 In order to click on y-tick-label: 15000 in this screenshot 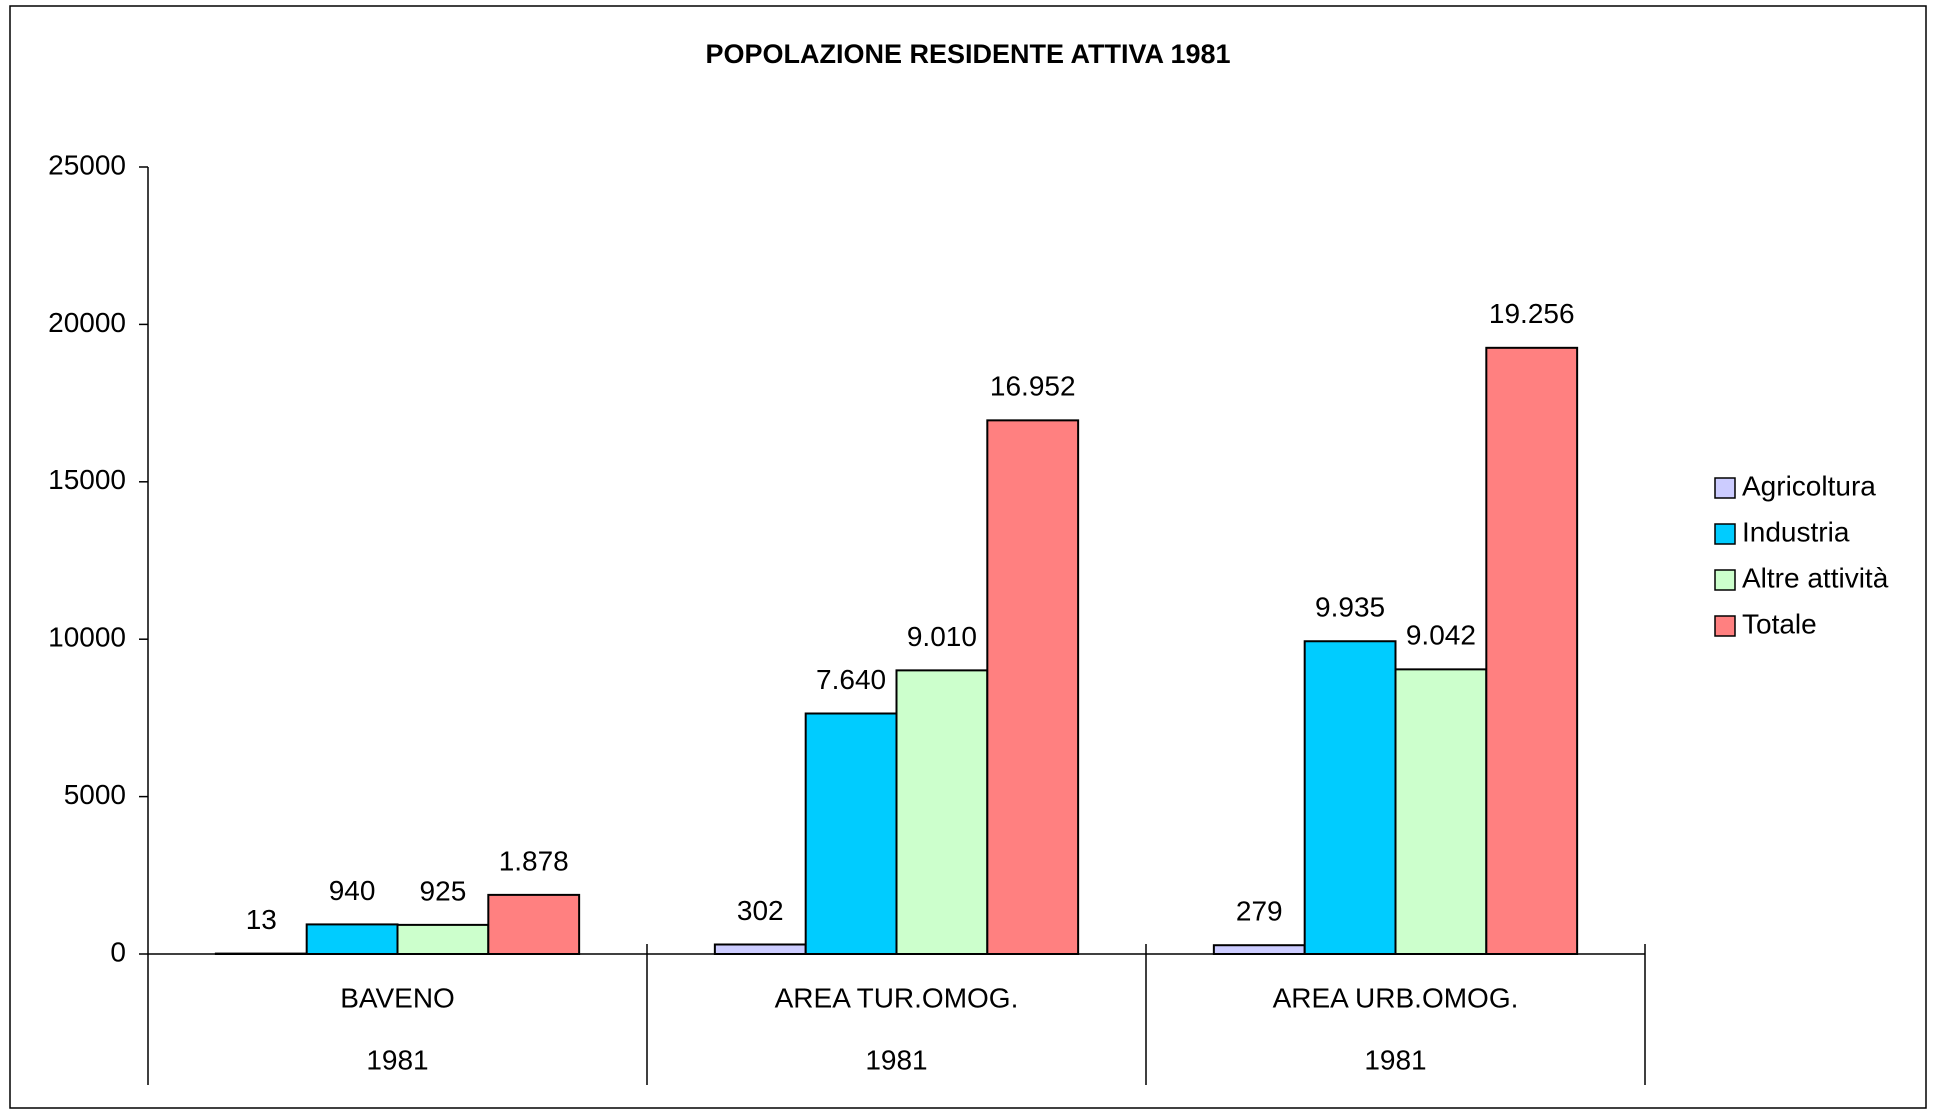, I will do `click(87, 479)`.